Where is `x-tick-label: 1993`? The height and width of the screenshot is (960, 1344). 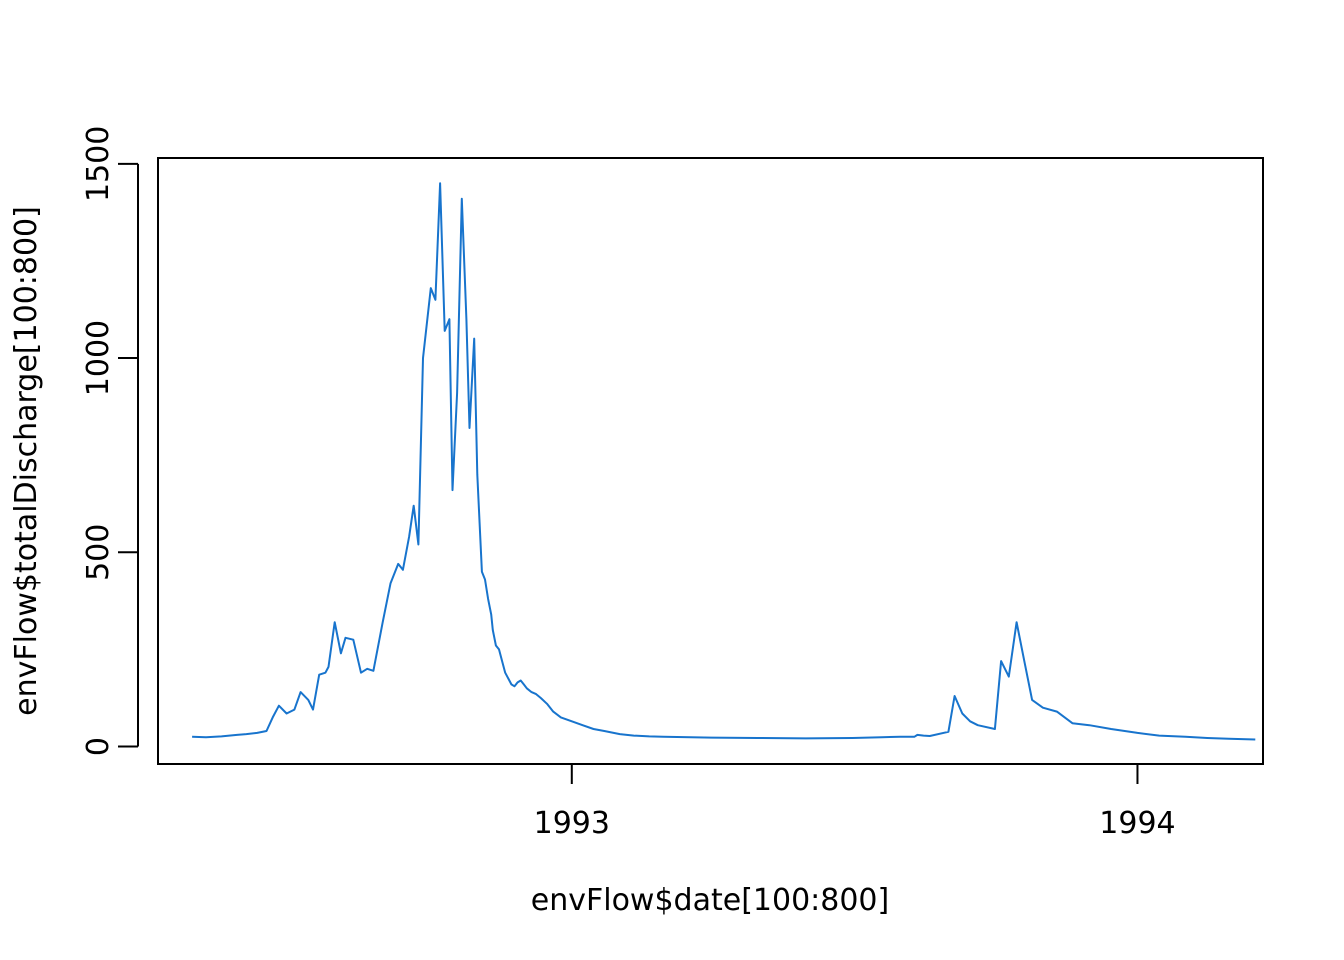
x-tick-label: 1993 is located at coordinates (572, 823).